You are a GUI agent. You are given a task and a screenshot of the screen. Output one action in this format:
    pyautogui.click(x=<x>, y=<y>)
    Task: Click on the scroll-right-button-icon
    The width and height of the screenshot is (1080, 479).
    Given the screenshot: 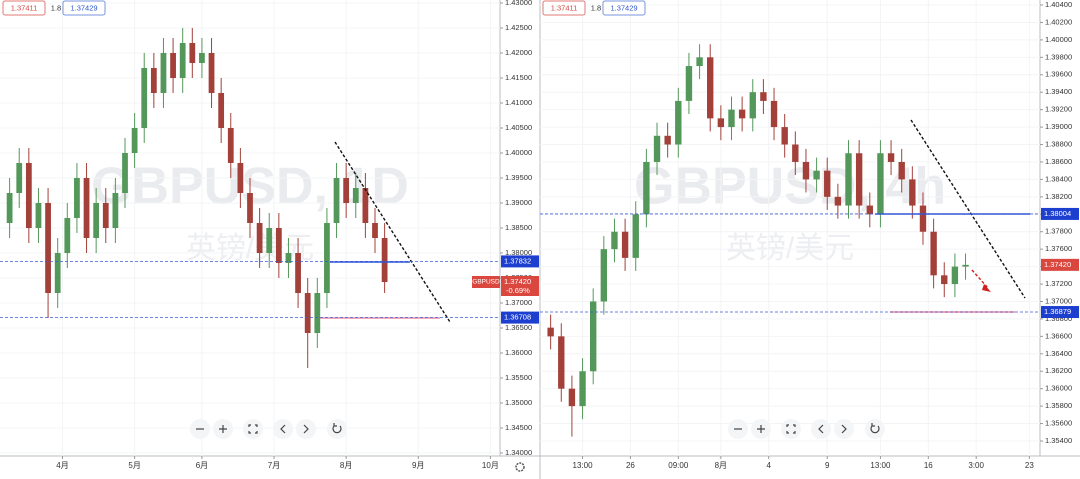 What is the action you would take?
    pyautogui.click(x=306, y=429)
    